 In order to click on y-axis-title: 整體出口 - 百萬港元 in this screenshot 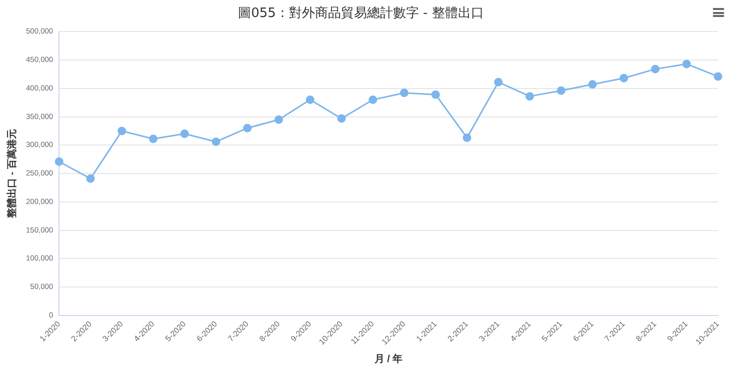, I will do `click(12, 174)`.